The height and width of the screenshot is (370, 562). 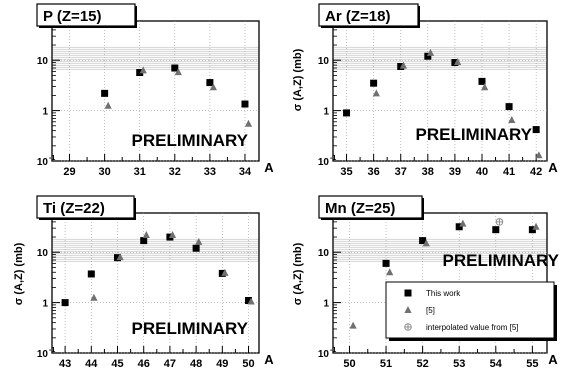 What do you see at coordinates (401, 172) in the screenshot?
I see `x-tick-label: 37` at bounding box center [401, 172].